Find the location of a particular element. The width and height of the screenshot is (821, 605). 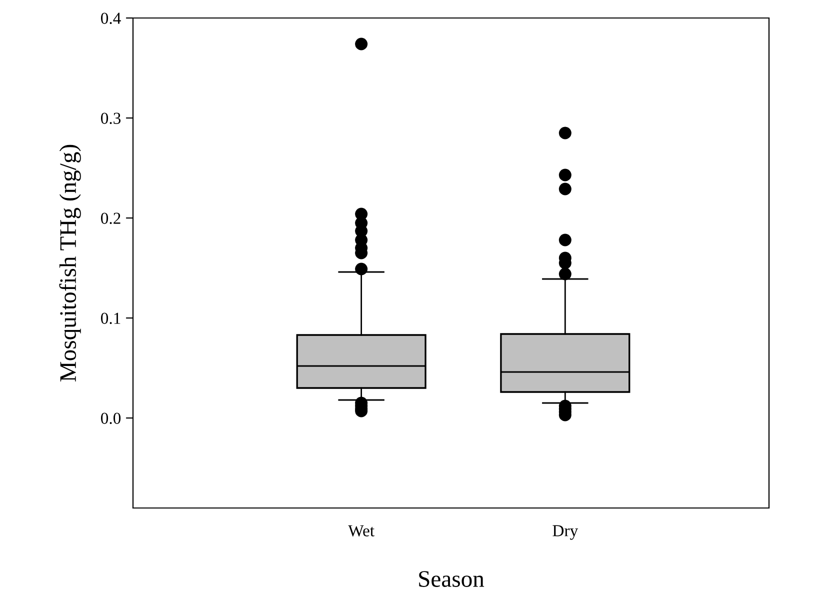

y-tick-label: 0.1 is located at coordinates (110, 318).